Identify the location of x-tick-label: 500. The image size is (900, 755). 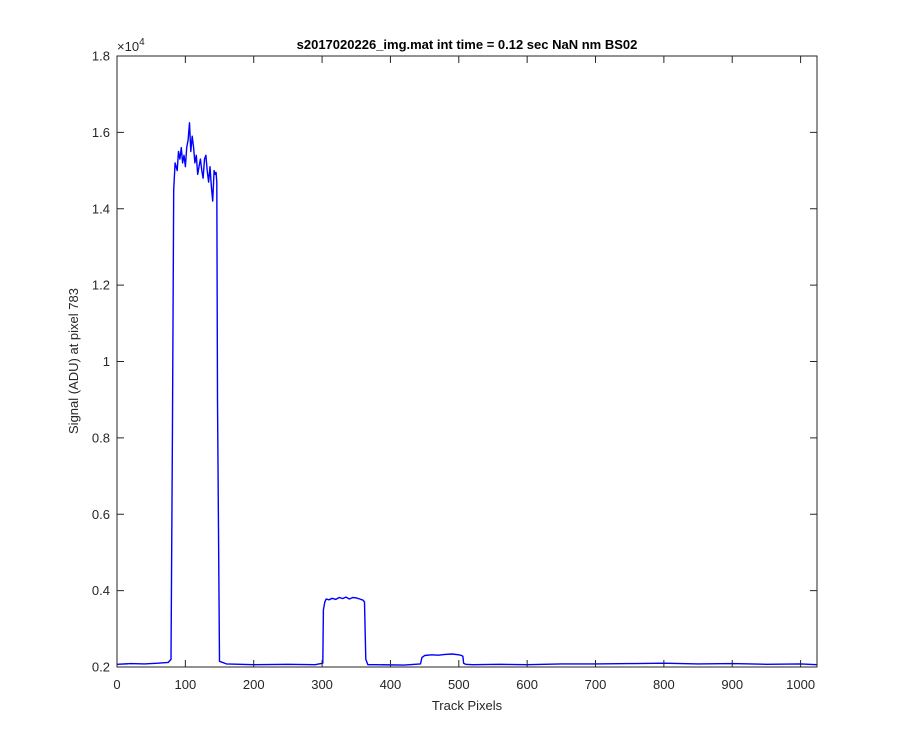
(459, 684).